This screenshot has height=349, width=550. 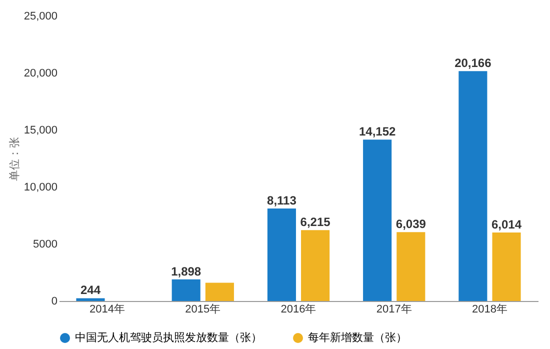 I want to click on data-label: 244, so click(x=90, y=290).